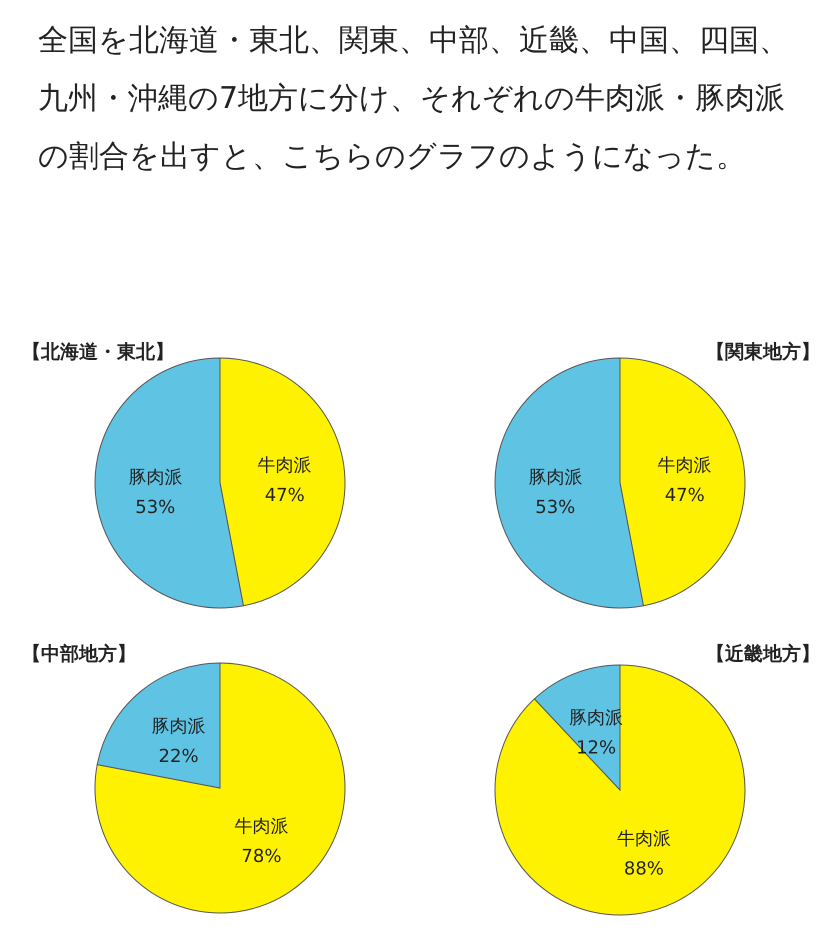  What do you see at coordinates (261, 857) in the screenshot?
I see `data-label: 78%` at bounding box center [261, 857].